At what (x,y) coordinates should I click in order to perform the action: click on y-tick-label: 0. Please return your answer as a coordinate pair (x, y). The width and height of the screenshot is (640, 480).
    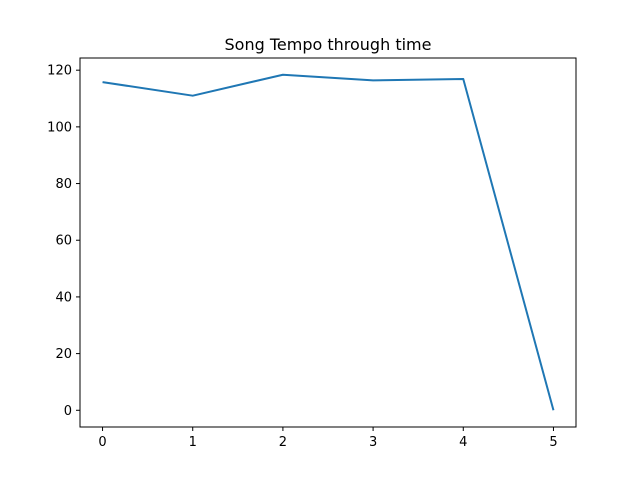
    Looking at the image, I should click on (68, 411).